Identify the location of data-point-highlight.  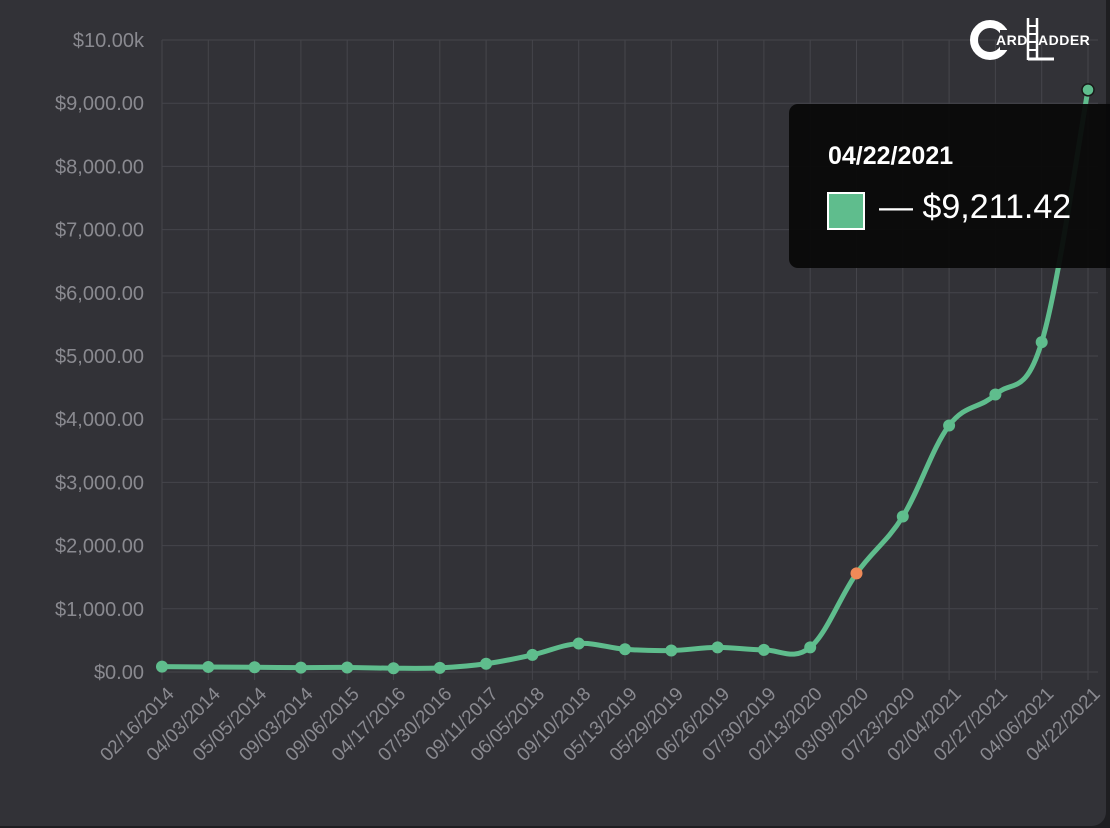
(856, 573).